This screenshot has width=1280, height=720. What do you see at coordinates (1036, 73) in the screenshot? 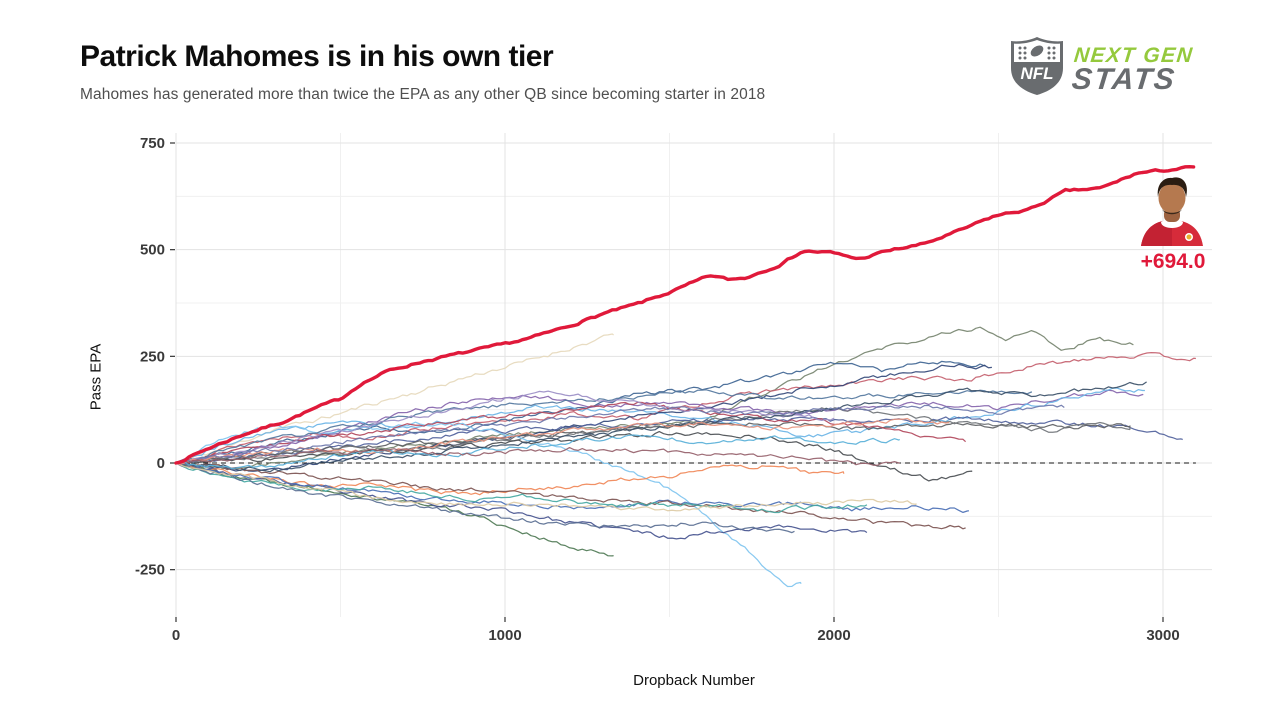
I see `svg-text: NFL` at bounding box center [1036, 73].